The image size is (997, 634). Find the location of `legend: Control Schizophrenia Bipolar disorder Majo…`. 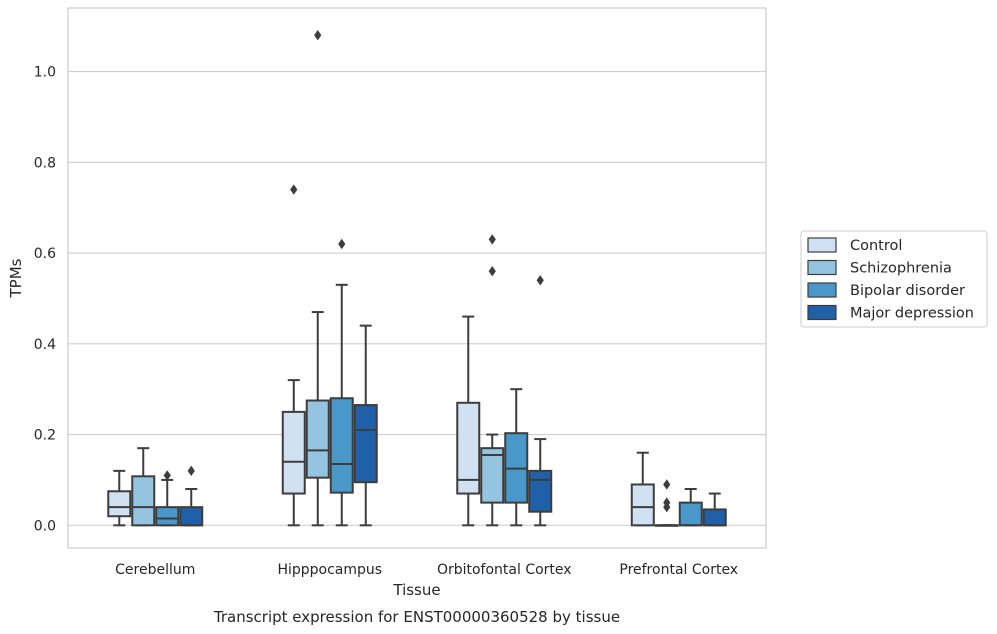

legend: Control Schizophrenia Bipolar disorder Majo… is located at coordinates (894, 279).